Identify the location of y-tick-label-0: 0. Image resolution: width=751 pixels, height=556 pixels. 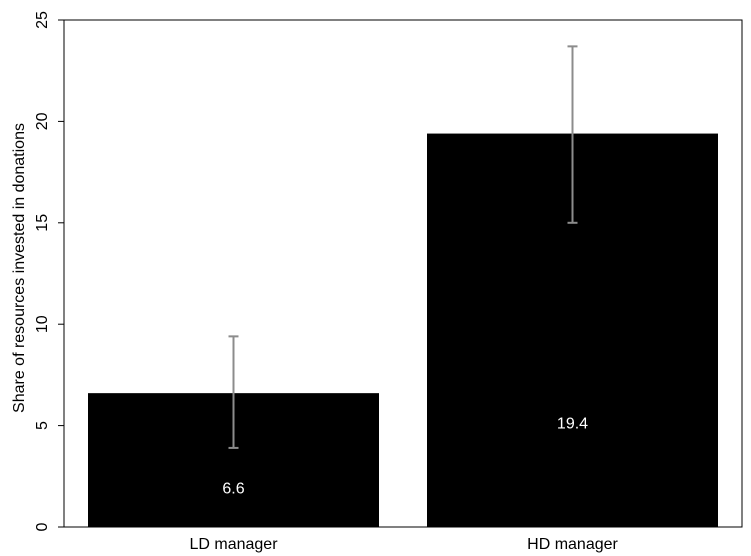
(42, 526).